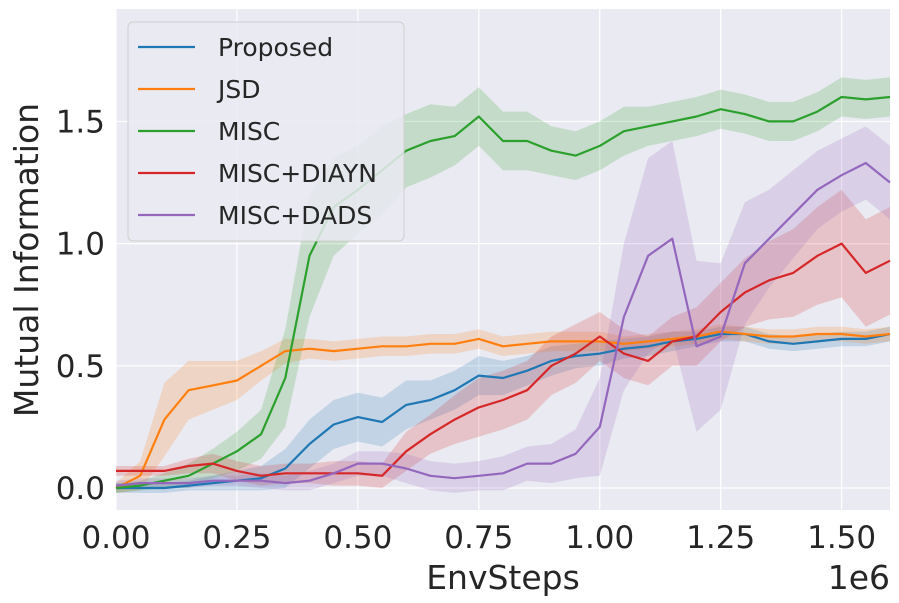 This screenshot has width=899, height=603. Describe the element at coordinates (80, 489) in the screenshot. I see `y-tick-label: 0.0` at that location.